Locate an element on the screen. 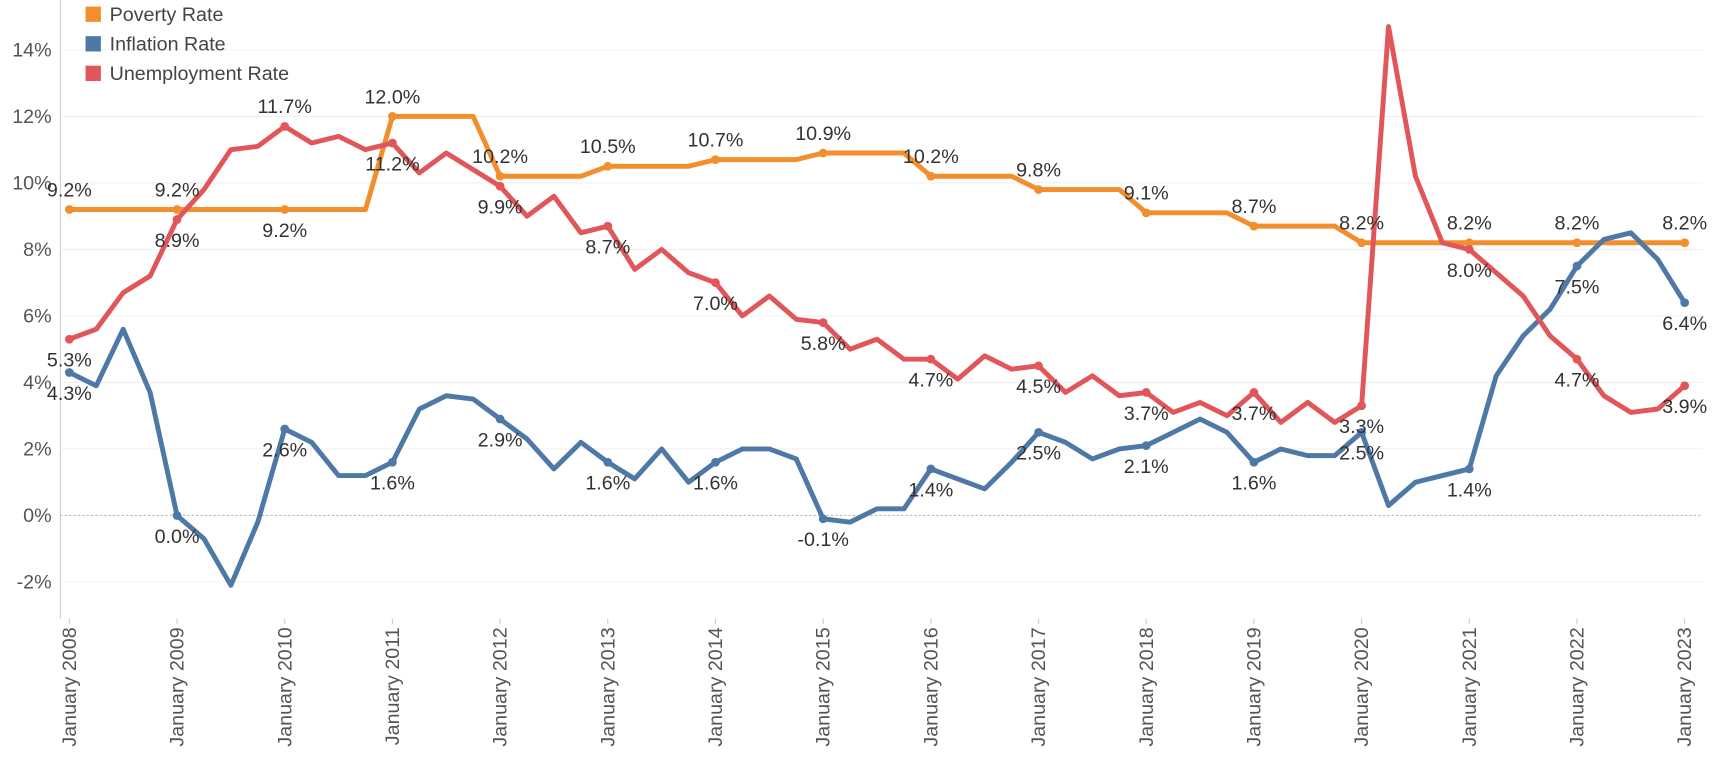 The height and width of the screenshot is (767, 1717). x-tick-label: January 2013 is located at coordinates (608, 686).